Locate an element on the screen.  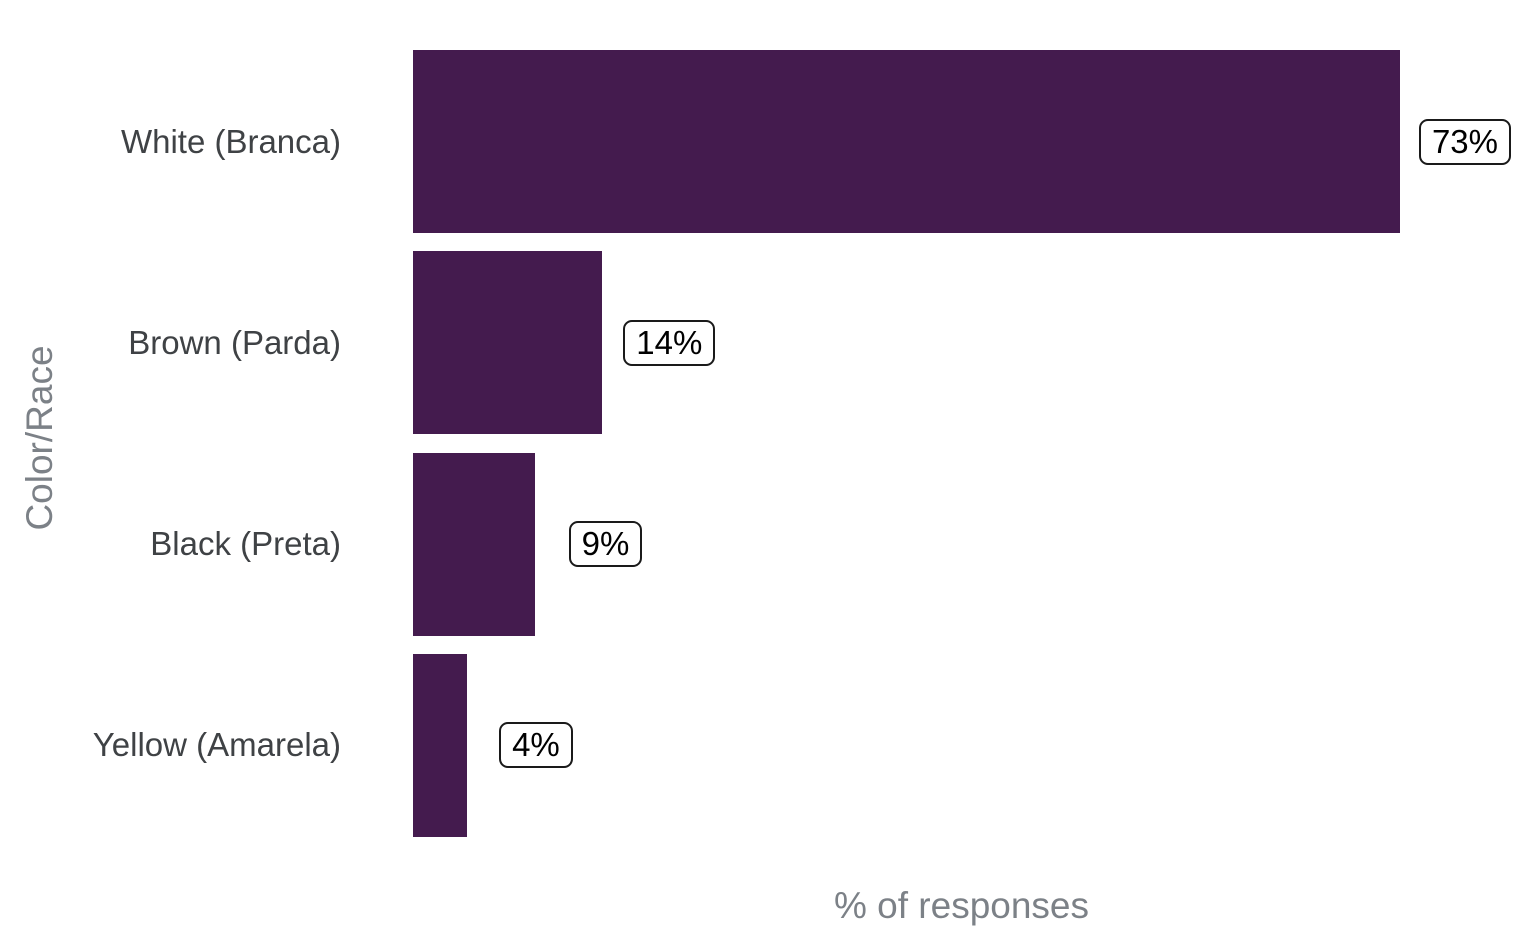
value-label: 73% is located at coordinates (1465, 141).